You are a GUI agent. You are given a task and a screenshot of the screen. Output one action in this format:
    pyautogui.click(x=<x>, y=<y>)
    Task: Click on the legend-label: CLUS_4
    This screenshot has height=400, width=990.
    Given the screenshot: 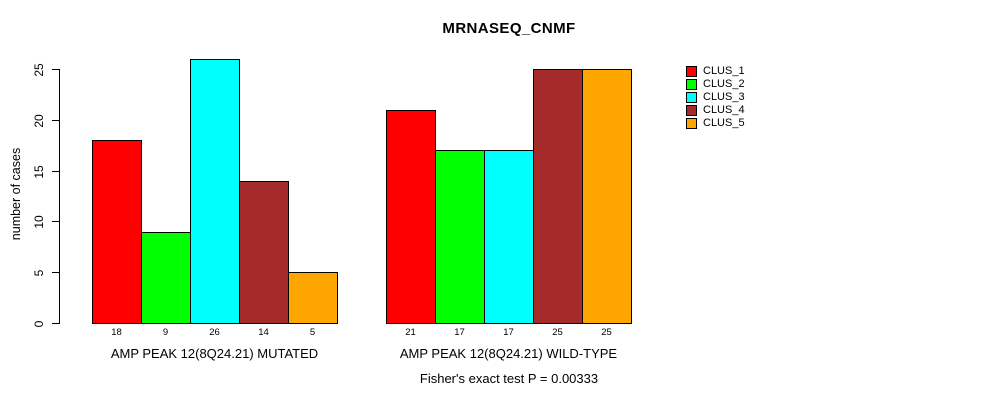 What is the action you would take?
    pyautogui.click(x=724, y=110)
    